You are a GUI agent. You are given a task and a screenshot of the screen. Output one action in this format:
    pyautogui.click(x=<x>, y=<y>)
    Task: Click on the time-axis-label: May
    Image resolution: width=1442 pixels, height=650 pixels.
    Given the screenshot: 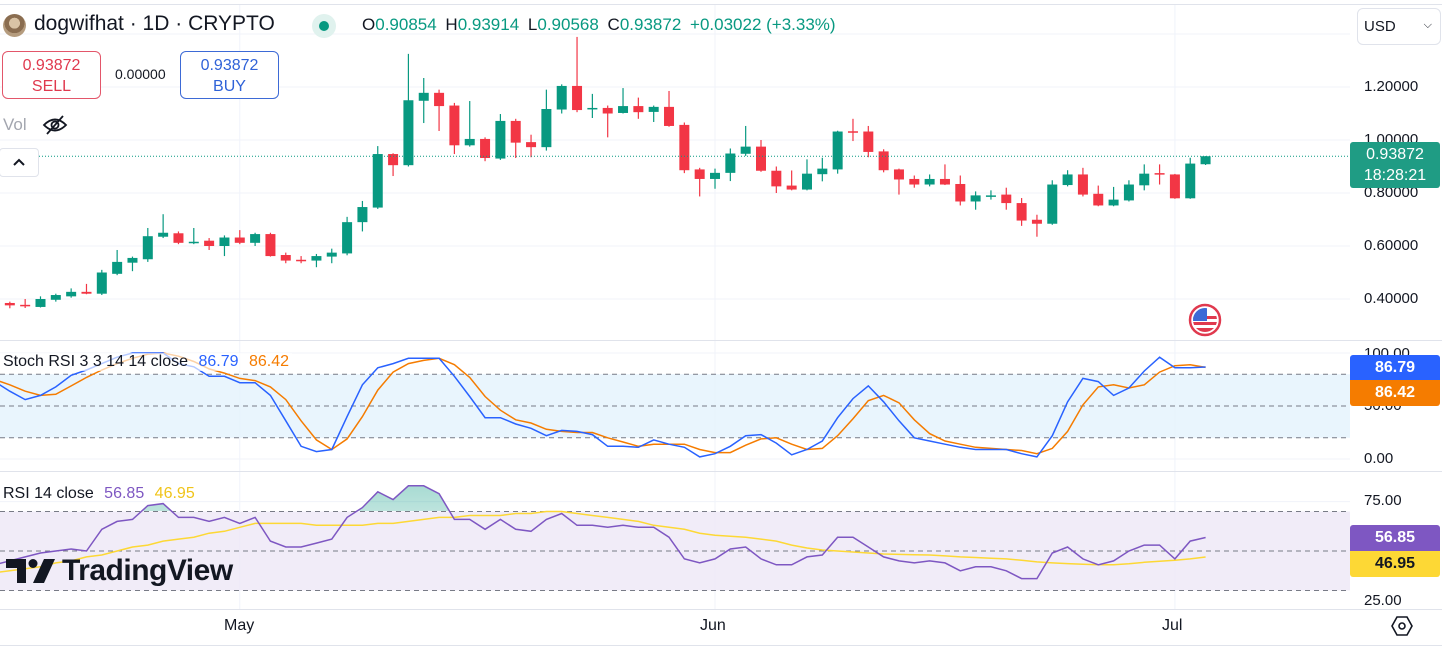 What is the action you would take?
    pyautogui.click(x=239, y=625)
    